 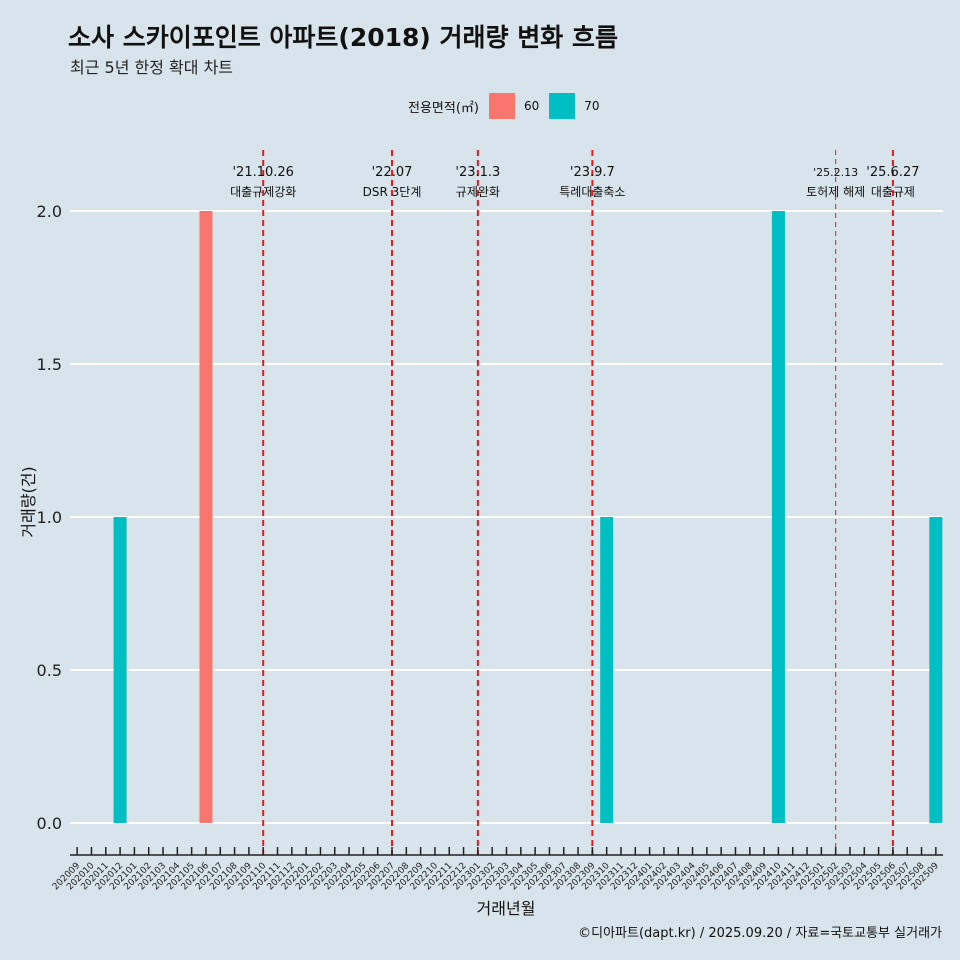 What do you see at coordinates (49, 364) in the screenshot?
I see `y-tick-label: 1.5` at bounding box center [49, 364].